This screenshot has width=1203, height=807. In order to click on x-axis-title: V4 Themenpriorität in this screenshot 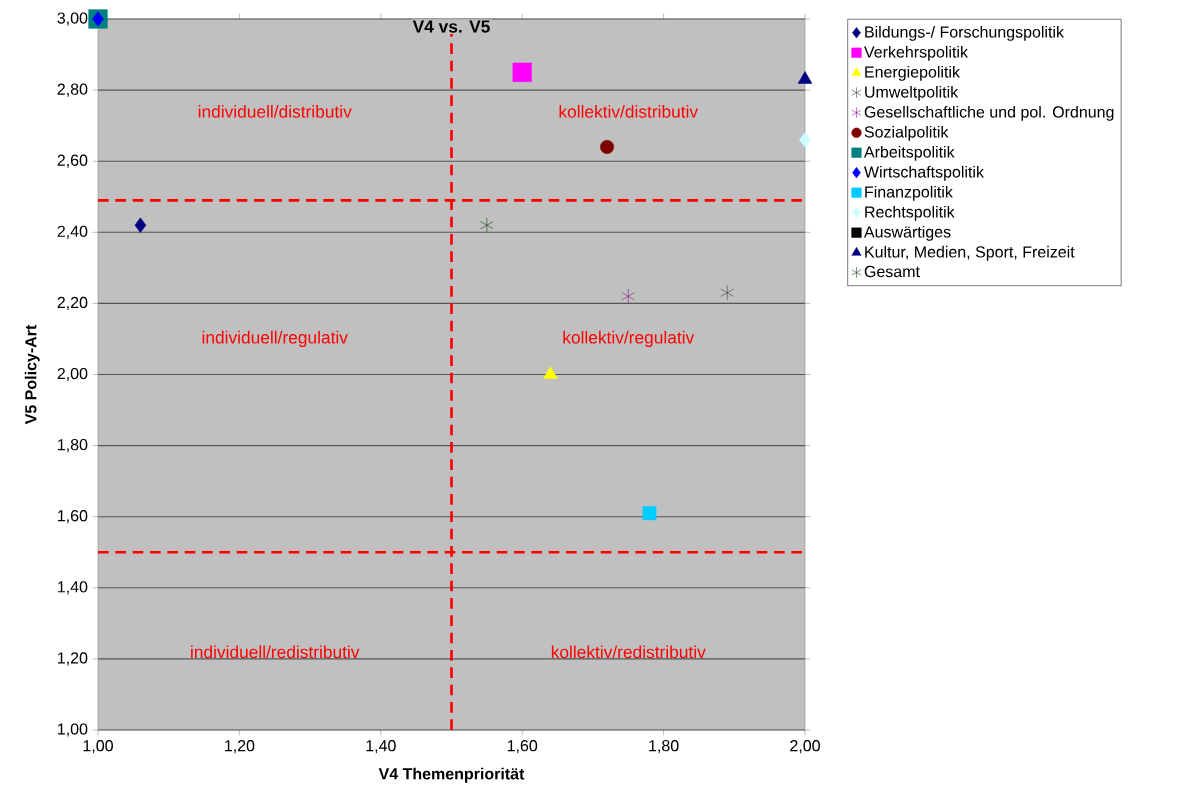, I will do `click(451, 775)`.